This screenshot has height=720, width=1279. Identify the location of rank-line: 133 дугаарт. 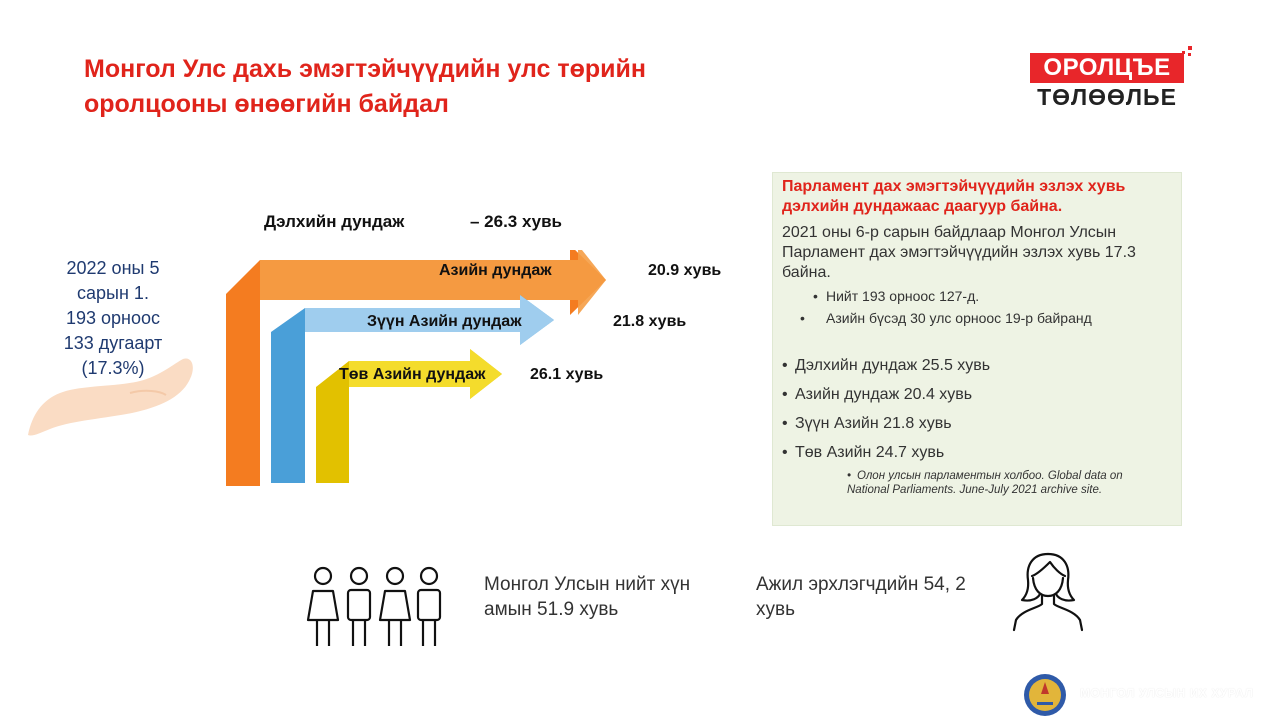
(113, 343).